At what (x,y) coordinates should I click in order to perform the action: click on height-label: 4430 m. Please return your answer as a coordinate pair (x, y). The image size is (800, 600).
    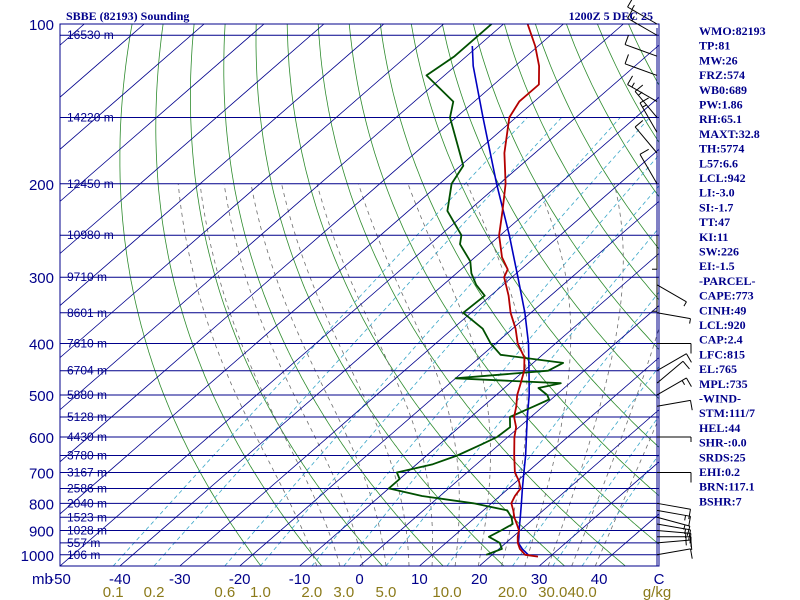
    Looking at the image, I should click on (87, 437).